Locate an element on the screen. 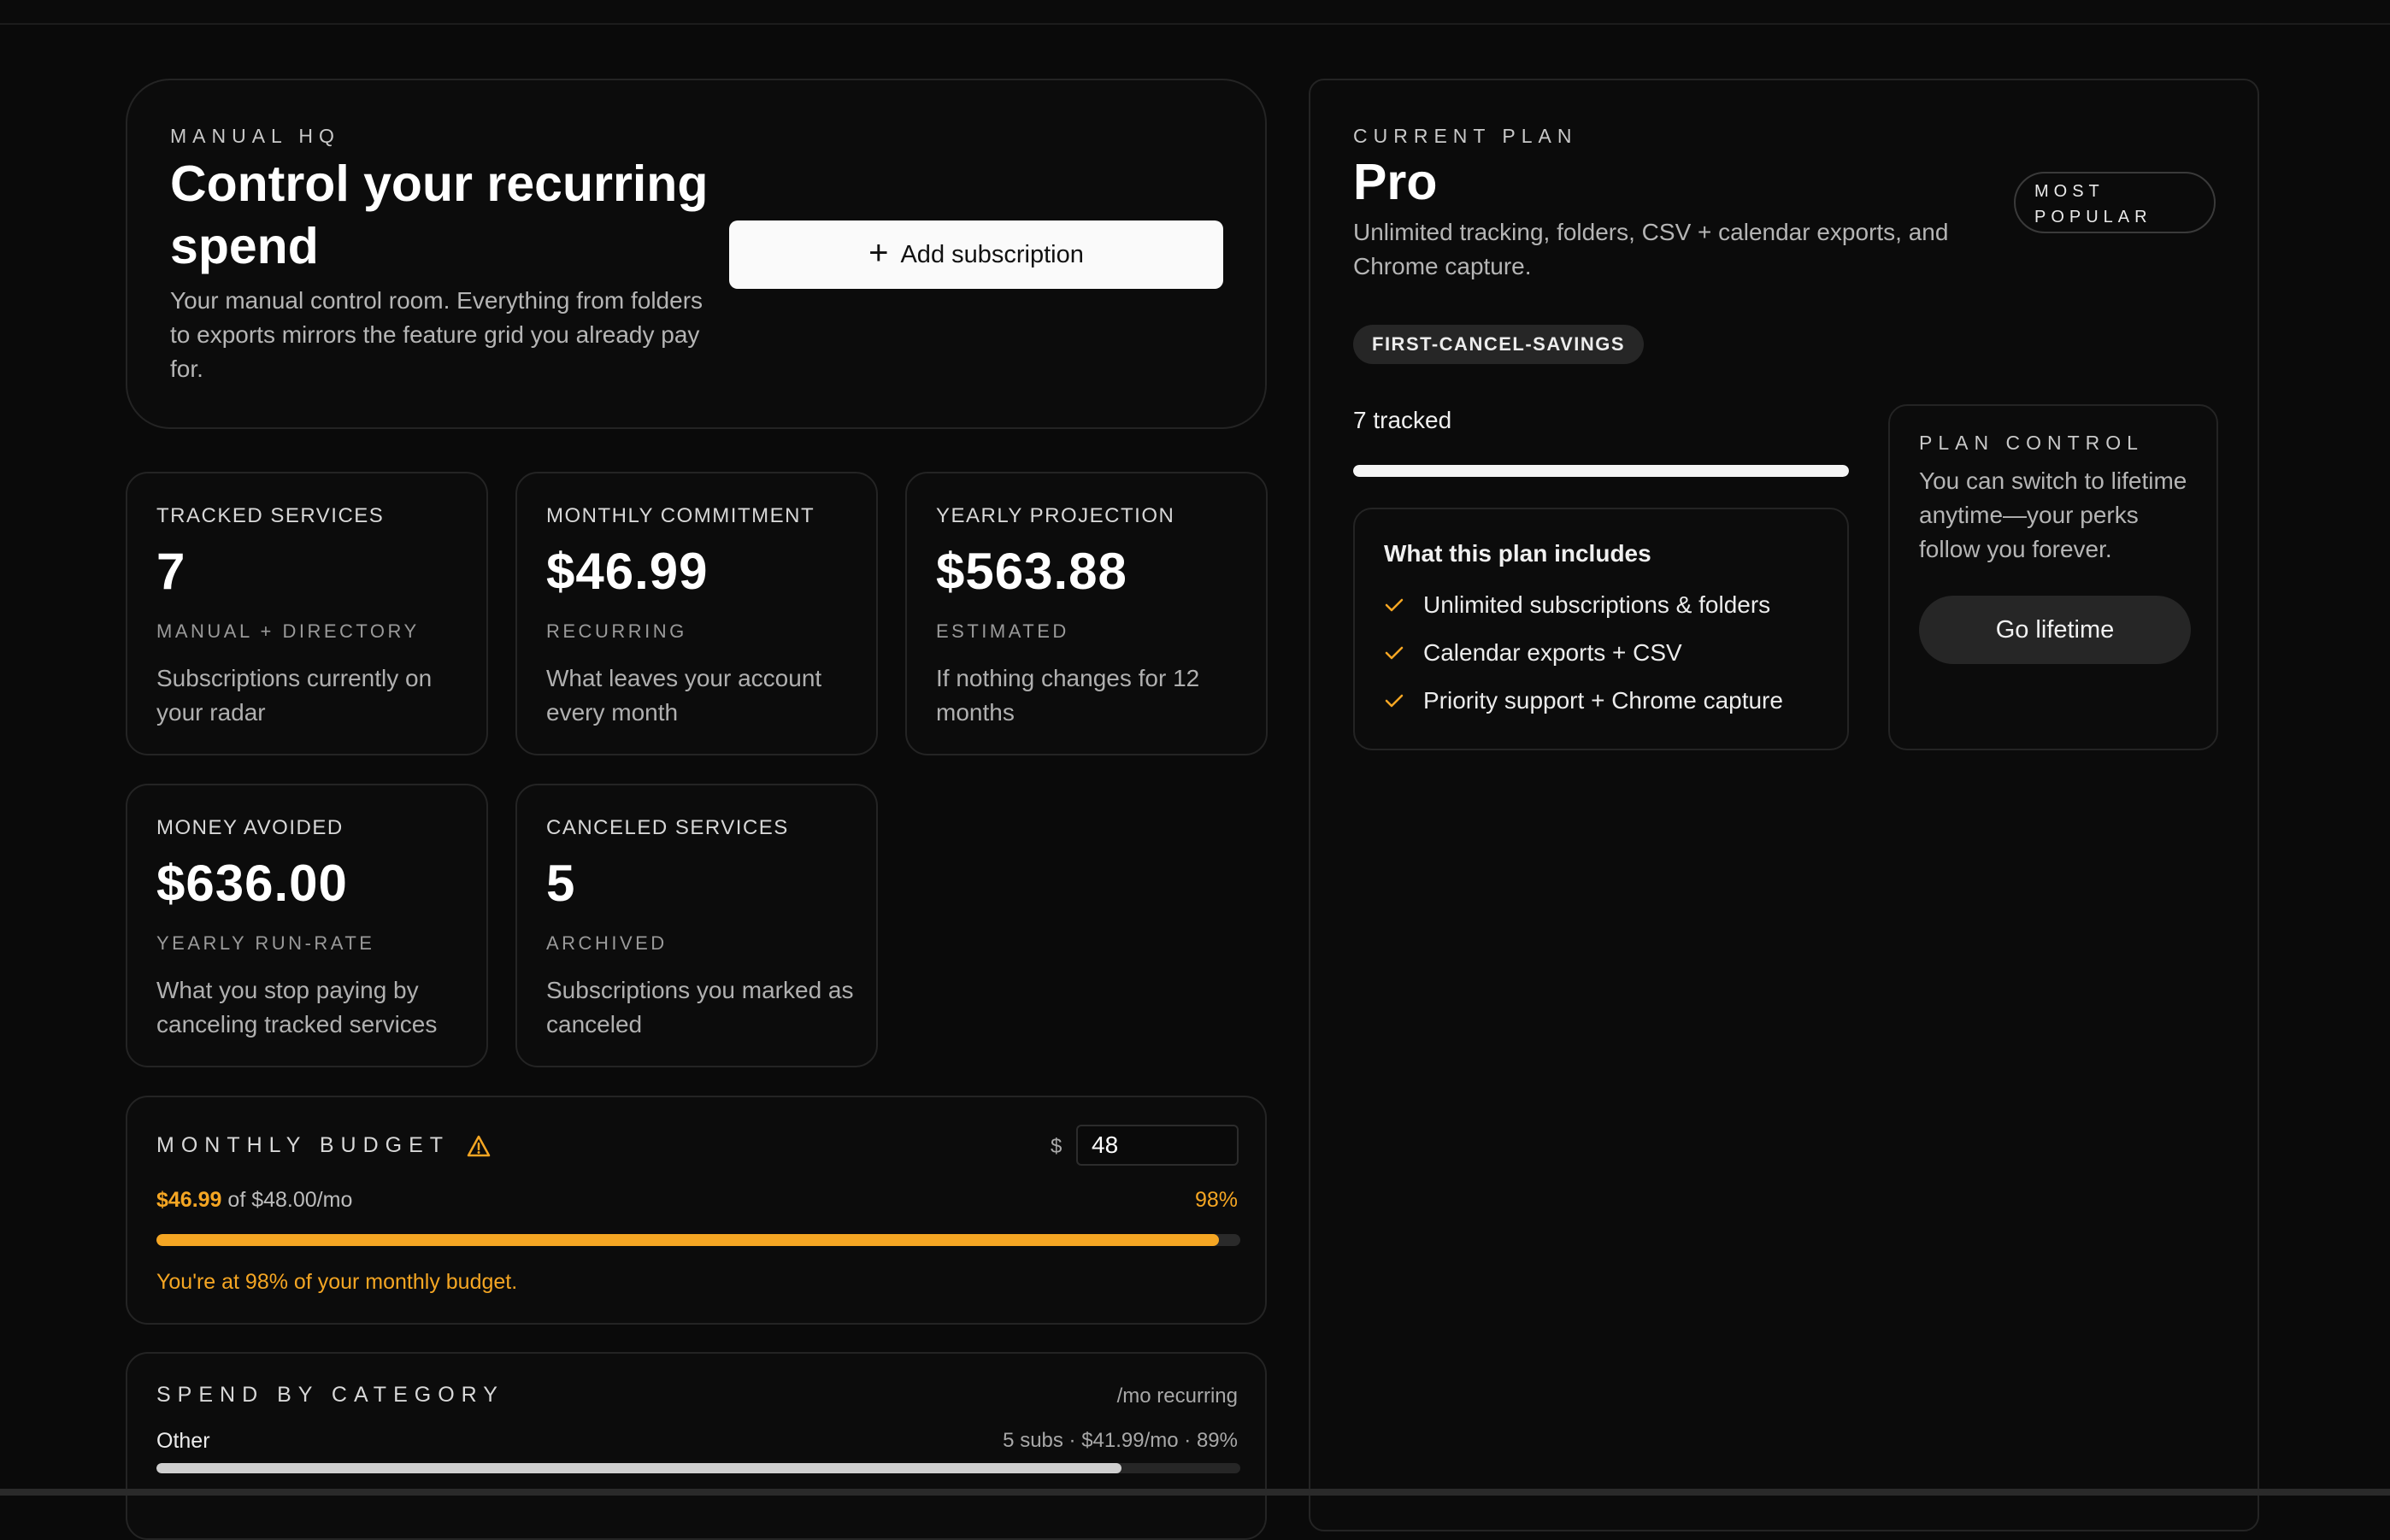  feature-label: Priority support + Chrome capture is located at coordinates (1603, 700).